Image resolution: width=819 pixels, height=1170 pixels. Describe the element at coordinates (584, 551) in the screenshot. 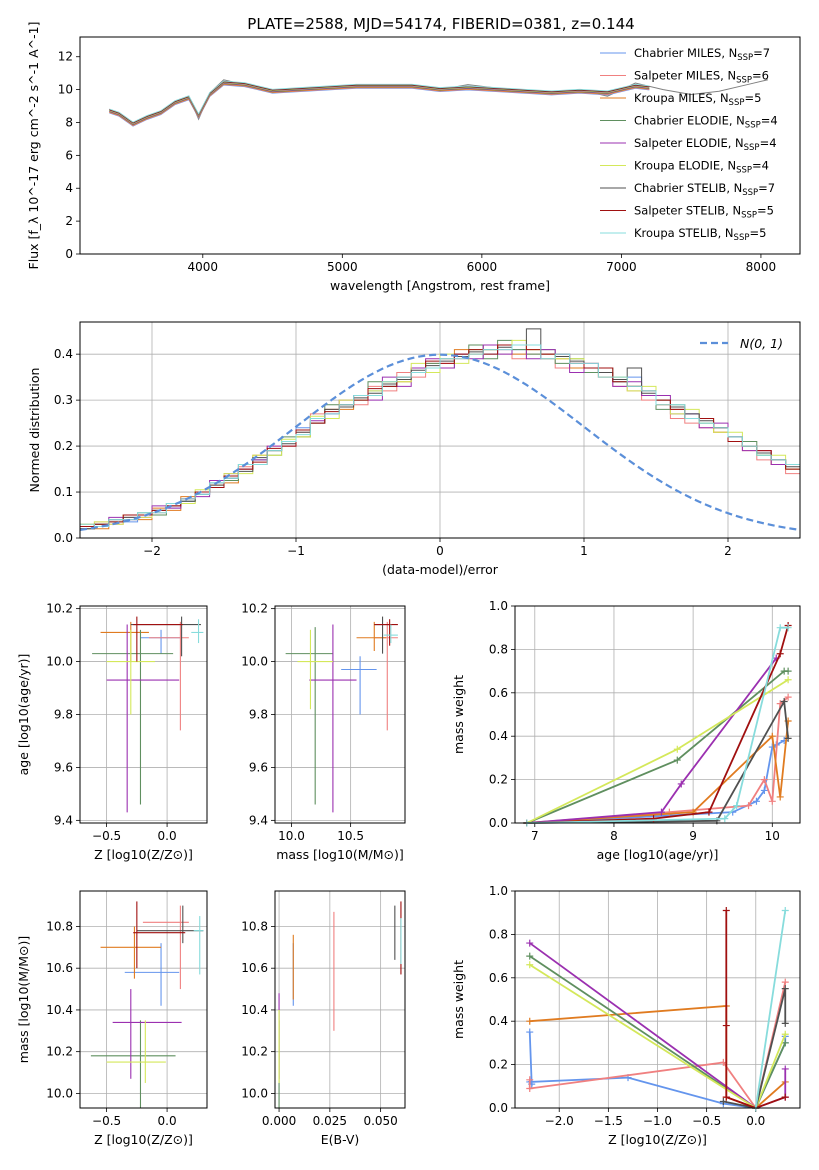

I see `x-tick-label: 1` at that location.